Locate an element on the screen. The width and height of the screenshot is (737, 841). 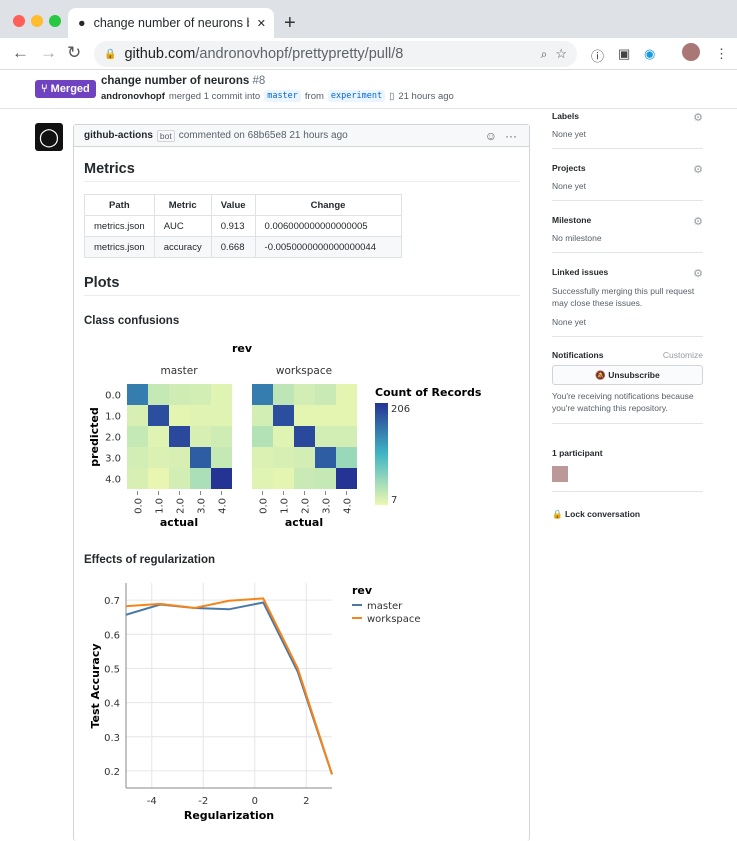
maximize-window-button is located at coordinates (55, 21).